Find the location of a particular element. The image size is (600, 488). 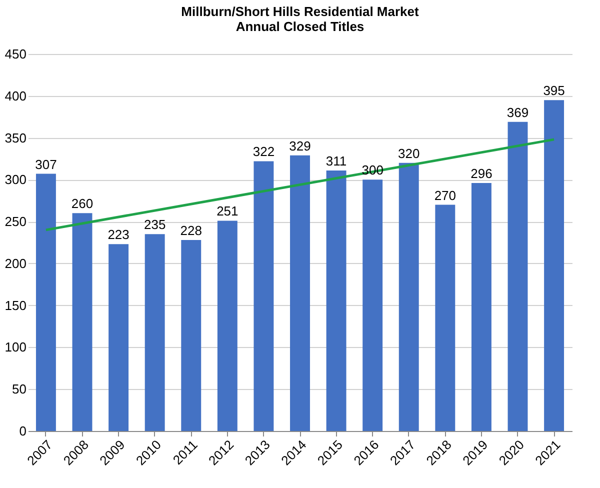

y-tick-label: 300 is located at coordinates (15, 180).